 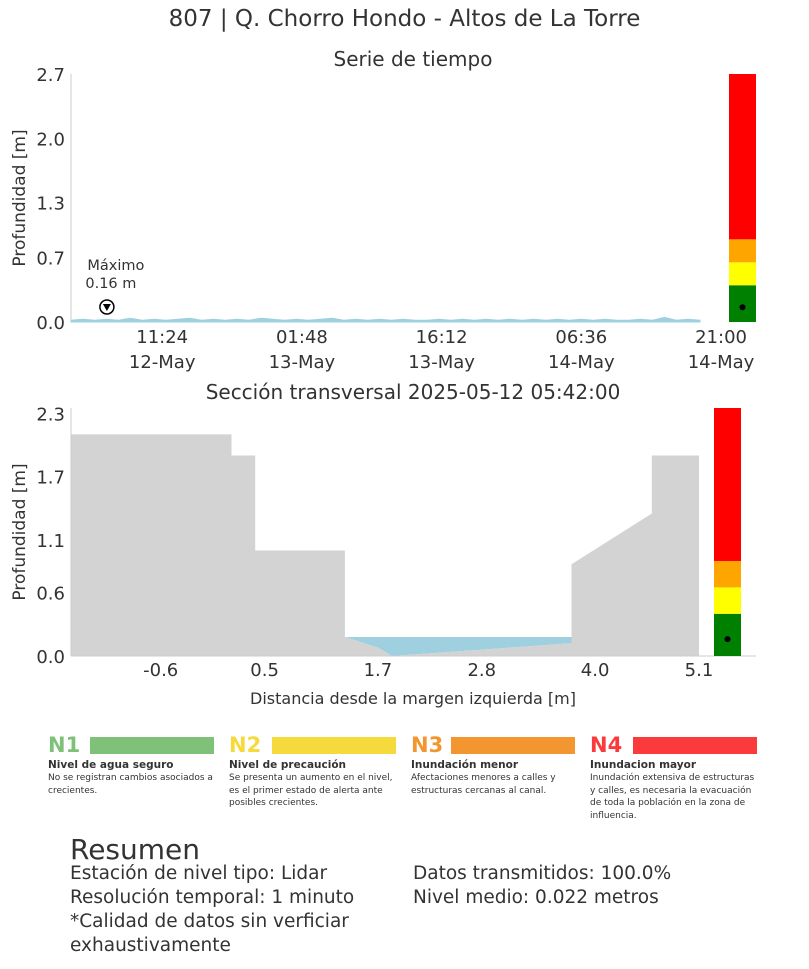 I want to click on chart2-title: Sección transversal 2025-05-12 05:42:00, so click(x=413, y=392).